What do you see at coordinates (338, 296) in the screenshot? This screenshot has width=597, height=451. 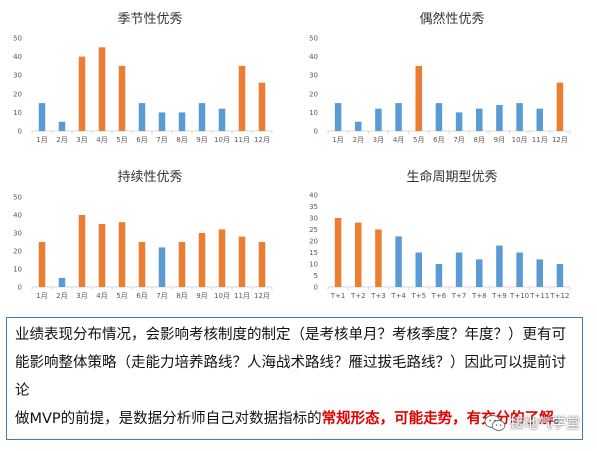 I see `x-tick-label: T+1` at bounding box center [338, 296].